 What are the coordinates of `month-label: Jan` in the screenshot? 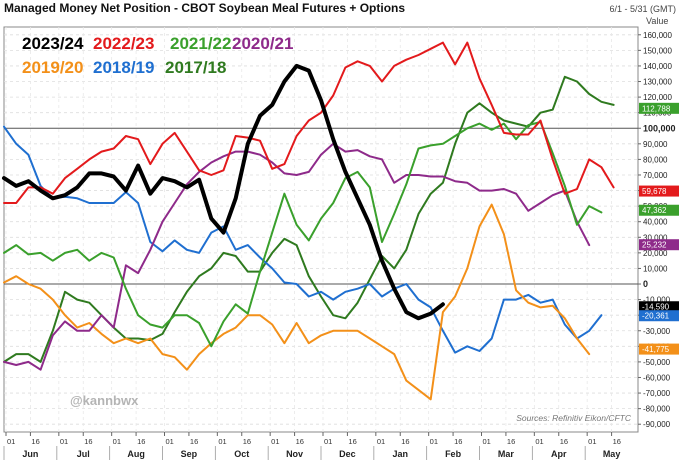 It's located at (400, 454).